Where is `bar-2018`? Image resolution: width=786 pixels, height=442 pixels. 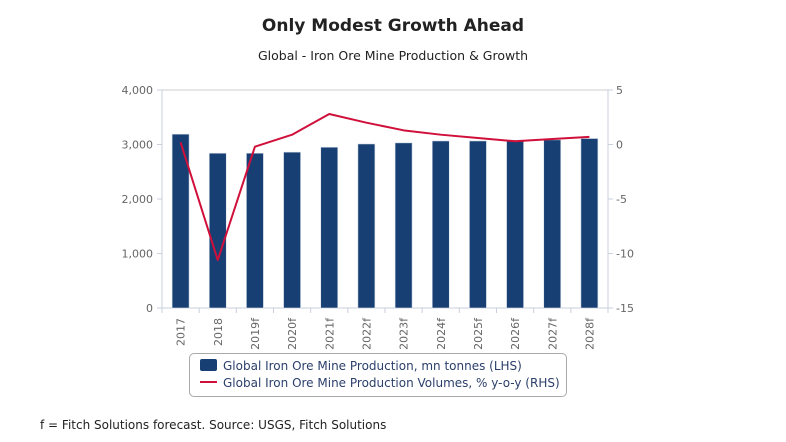
bar-2018 is located at coordinates (217, 230).